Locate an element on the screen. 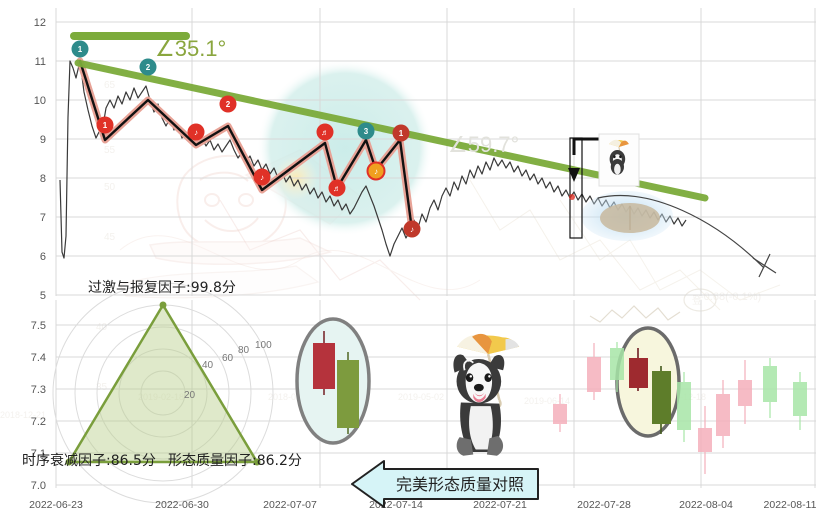  xtick-6: 2022-08-04 is located at coordinates (706, 505).